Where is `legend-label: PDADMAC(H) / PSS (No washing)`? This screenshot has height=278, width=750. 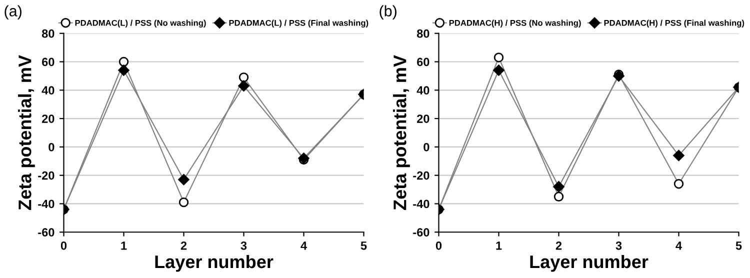
legend-label: PDADMAC(H) / PSS (No washing) is located at coordinates (515, 24).